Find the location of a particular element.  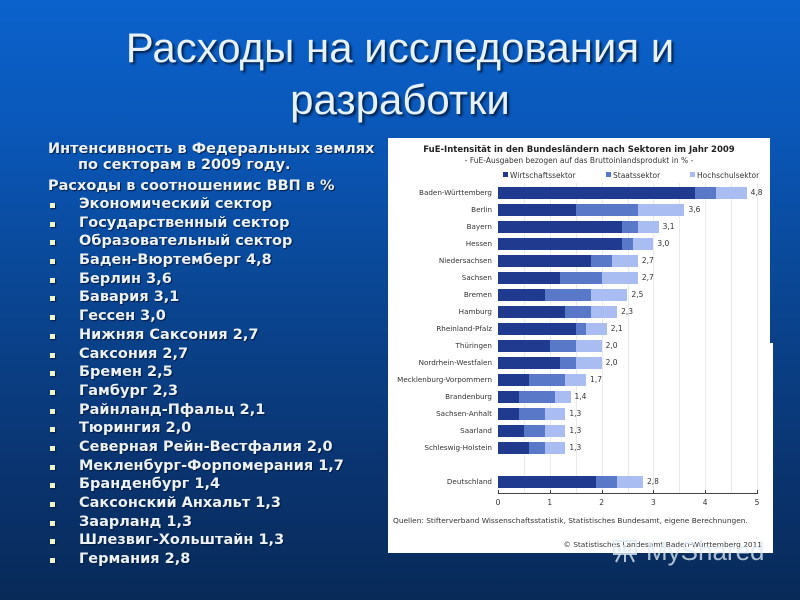

value-label: 2,3 is located at coordinates (627, 311).